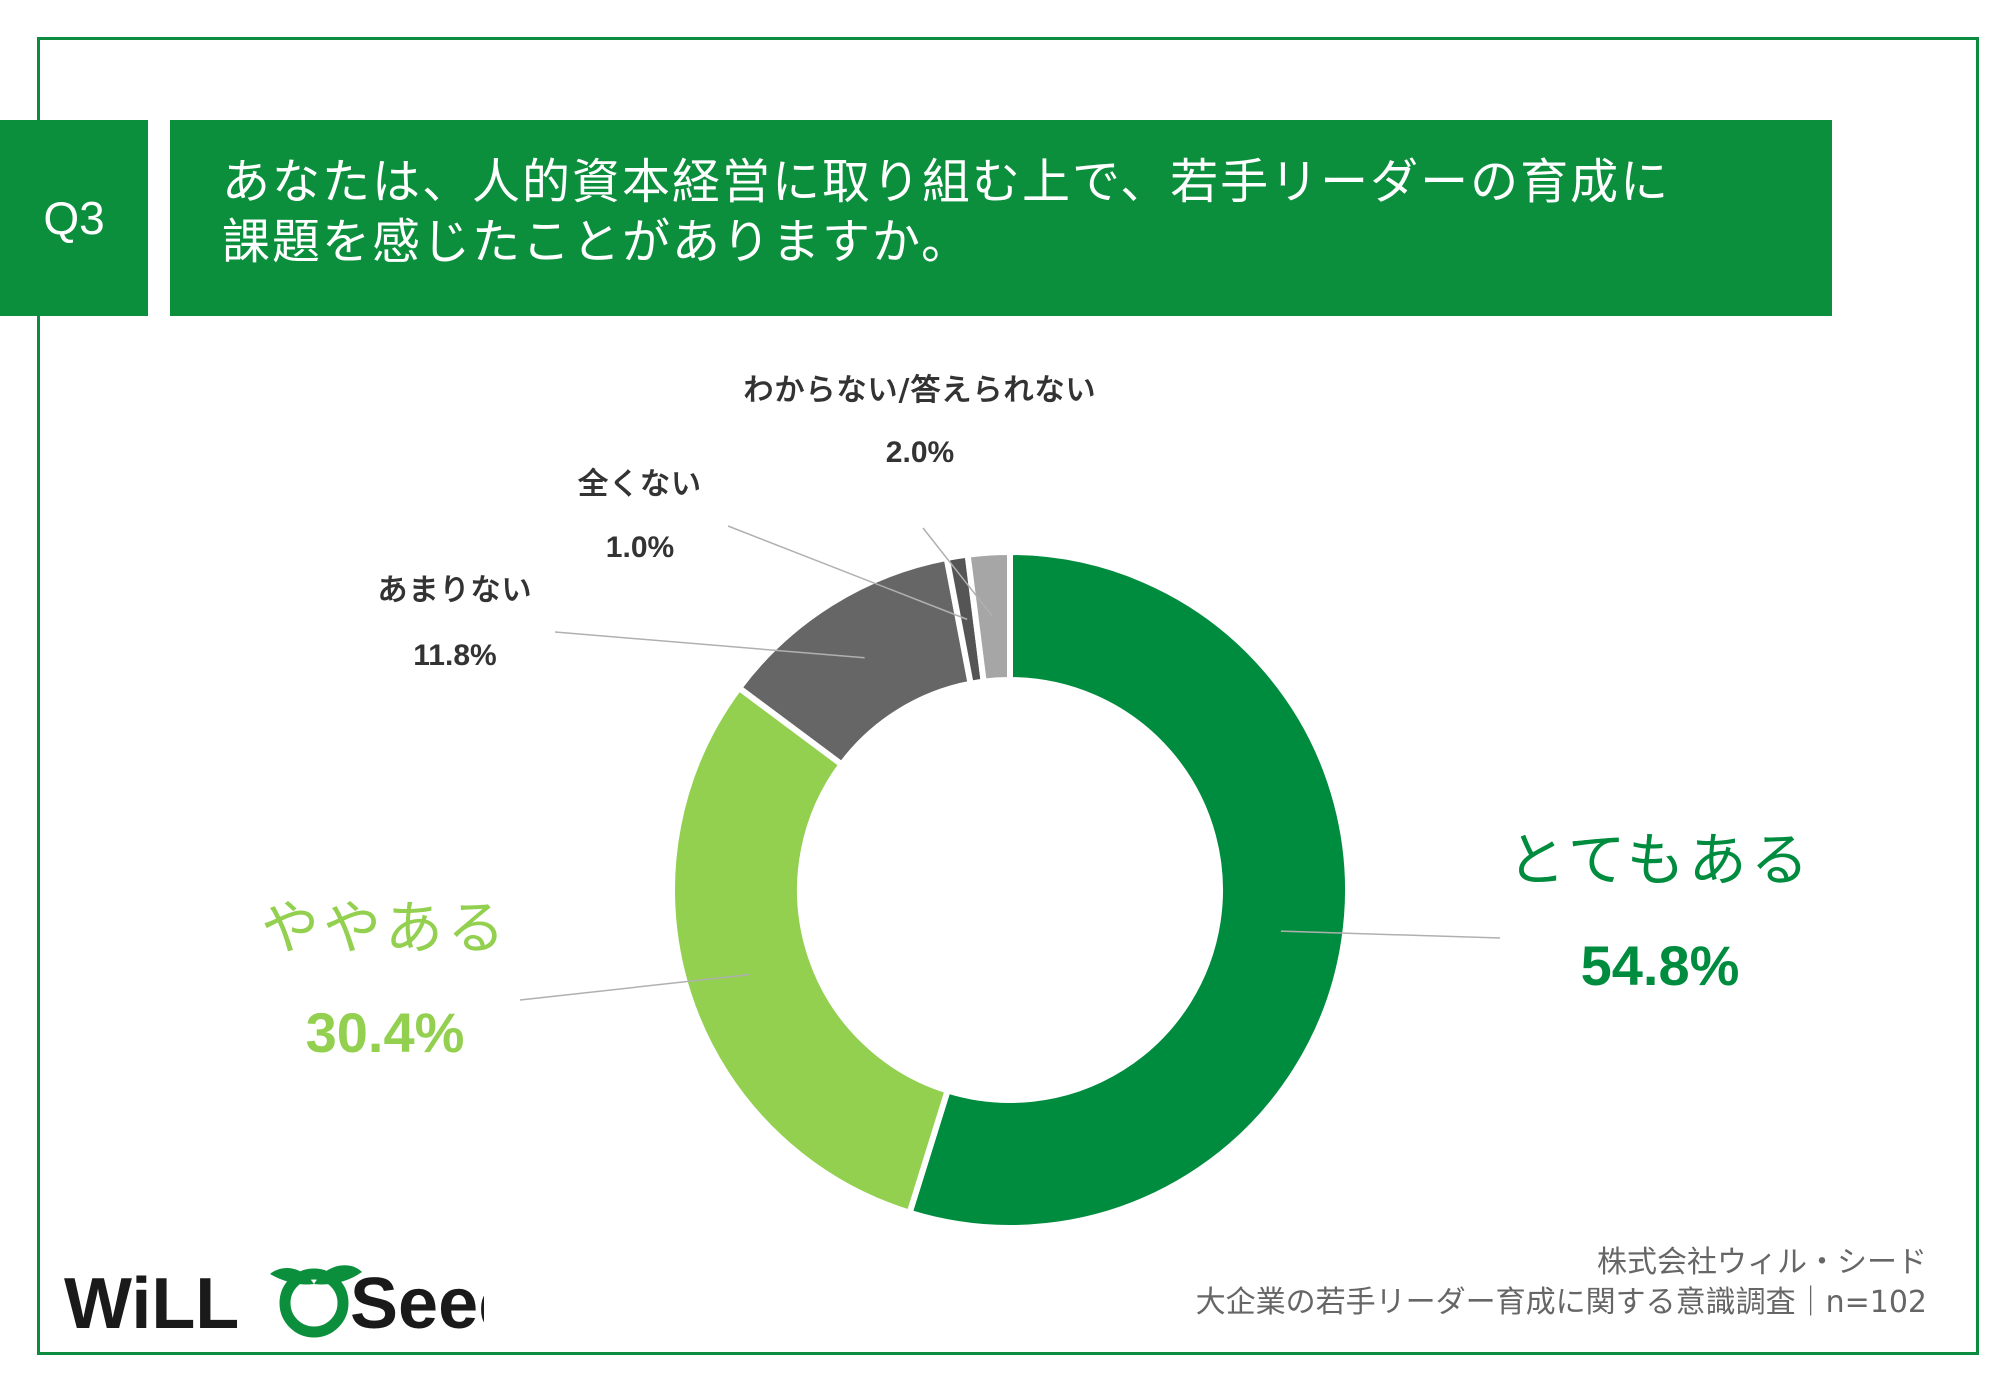  I want to click on question-number-badge: Q3, so click(74, 218).